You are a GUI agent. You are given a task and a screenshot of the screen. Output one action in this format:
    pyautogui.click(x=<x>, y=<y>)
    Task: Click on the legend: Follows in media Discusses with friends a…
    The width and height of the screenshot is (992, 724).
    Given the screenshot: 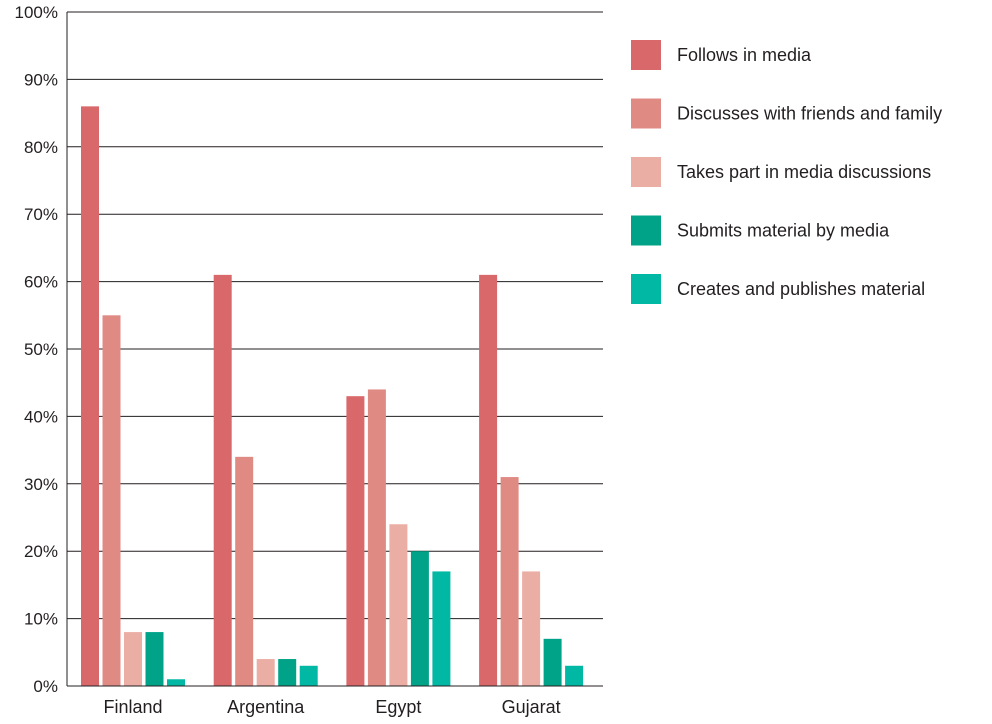 What is the action you would take?
    pyautogui.click(x=786, y=172)
    